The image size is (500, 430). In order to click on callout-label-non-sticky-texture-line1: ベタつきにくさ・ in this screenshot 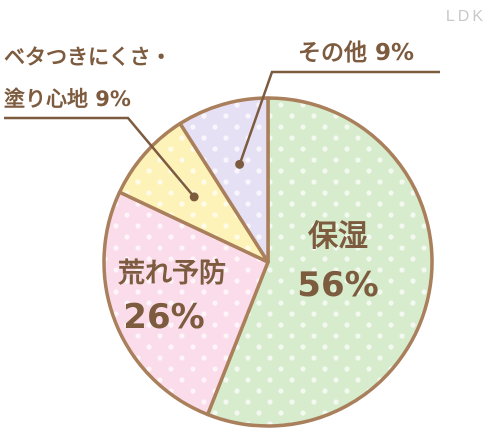, I will do `click(88, 57)`.